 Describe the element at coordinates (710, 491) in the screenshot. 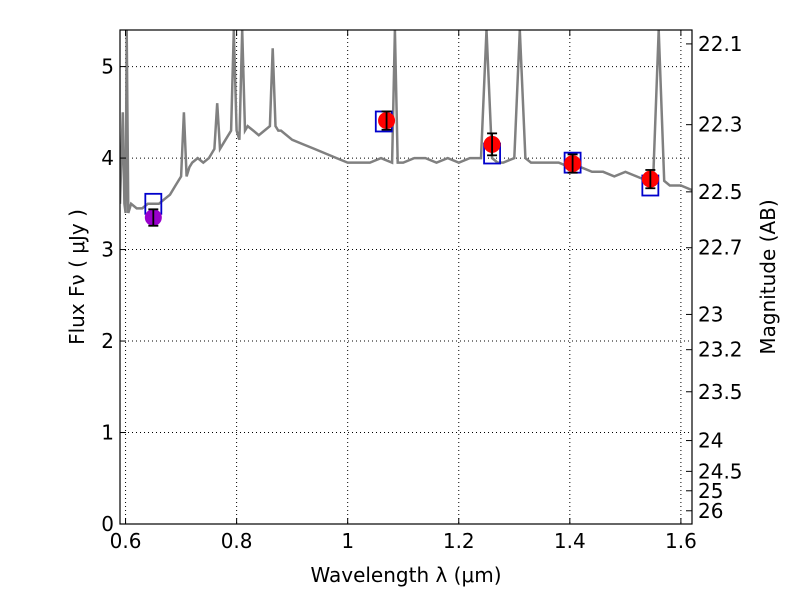

I see `y2-tick-label: 25` at that location.